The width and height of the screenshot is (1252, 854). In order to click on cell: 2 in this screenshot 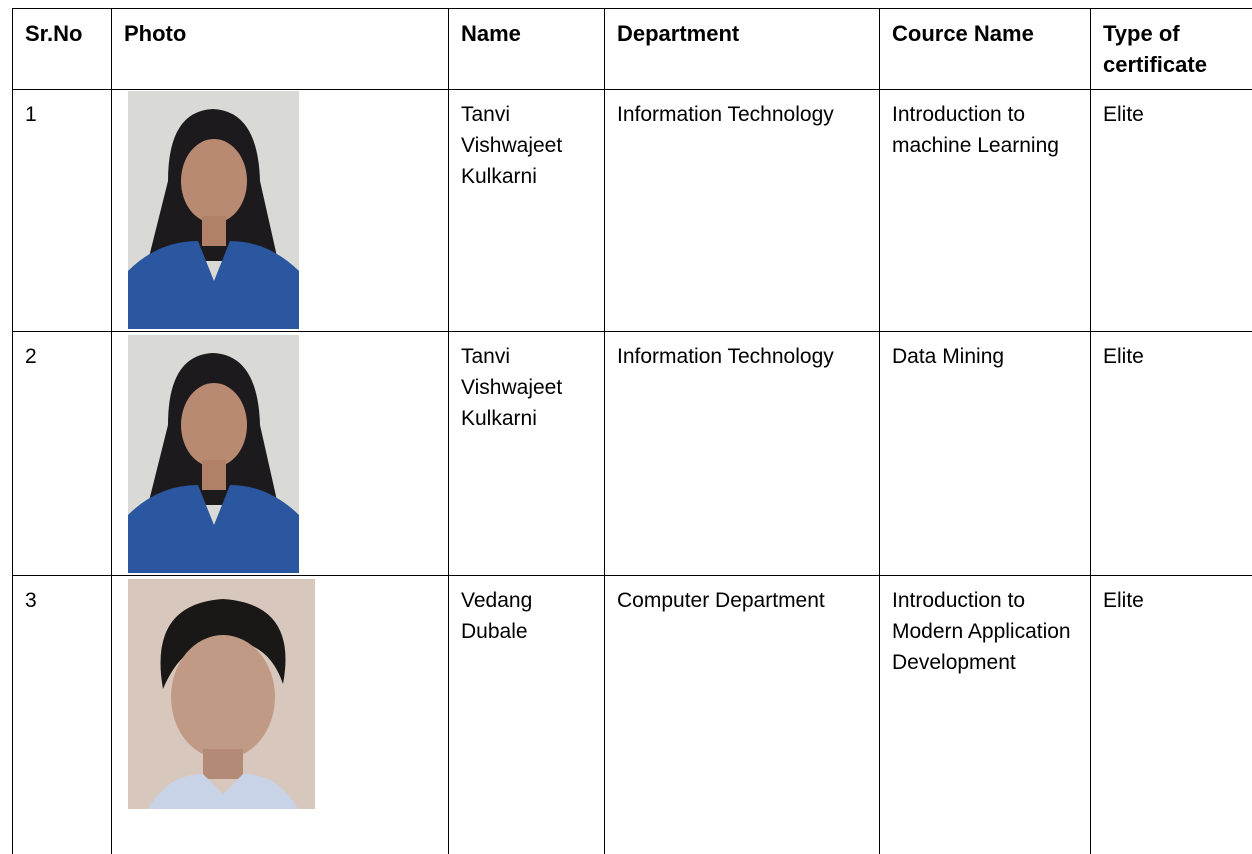, I will do `click(62, 454)`.